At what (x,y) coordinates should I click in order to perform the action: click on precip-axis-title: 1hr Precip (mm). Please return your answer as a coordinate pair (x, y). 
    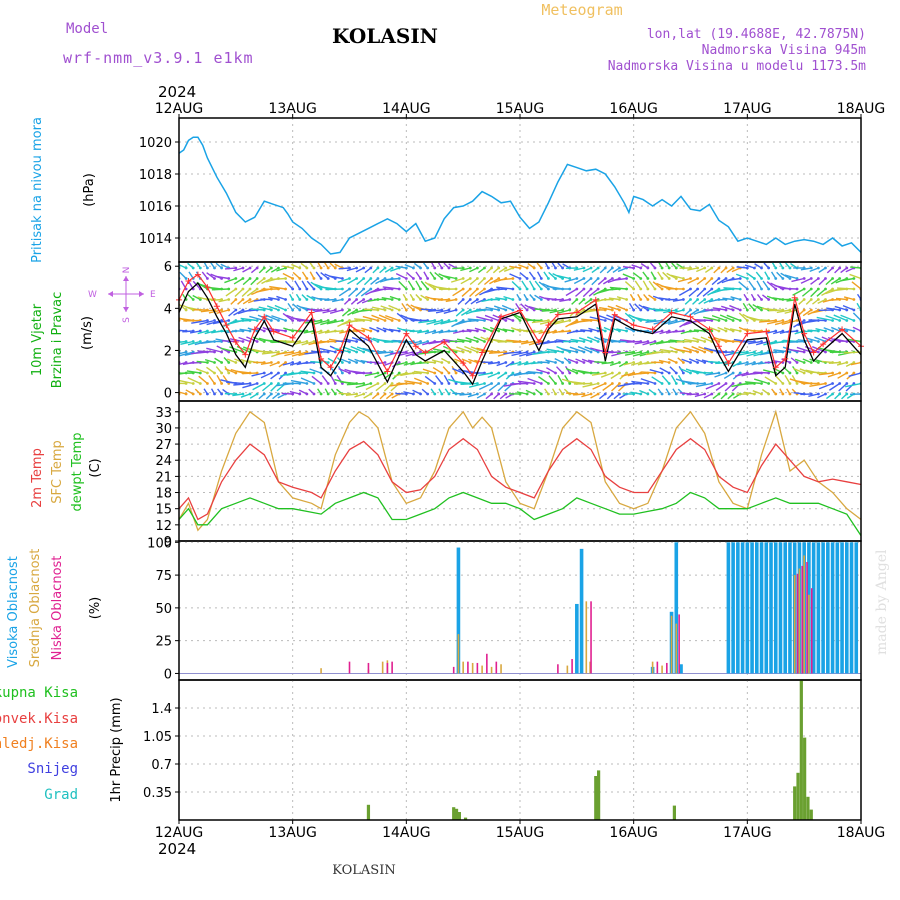
    Looking at the image, I should click on (116, 749).